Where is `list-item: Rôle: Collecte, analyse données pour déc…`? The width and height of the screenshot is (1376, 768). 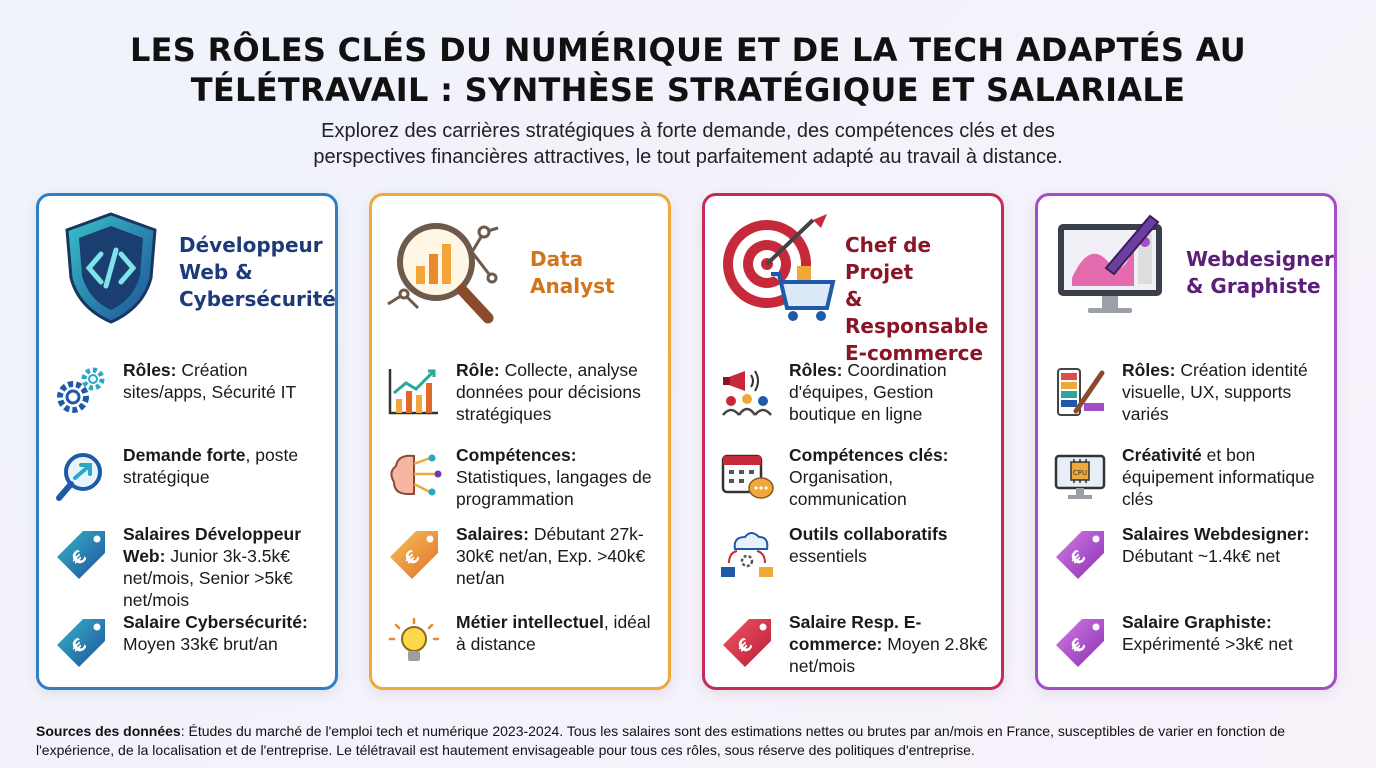
list-item: Rôle: Collecte, analyse données pour déc… is located at coordinates (525, 395).